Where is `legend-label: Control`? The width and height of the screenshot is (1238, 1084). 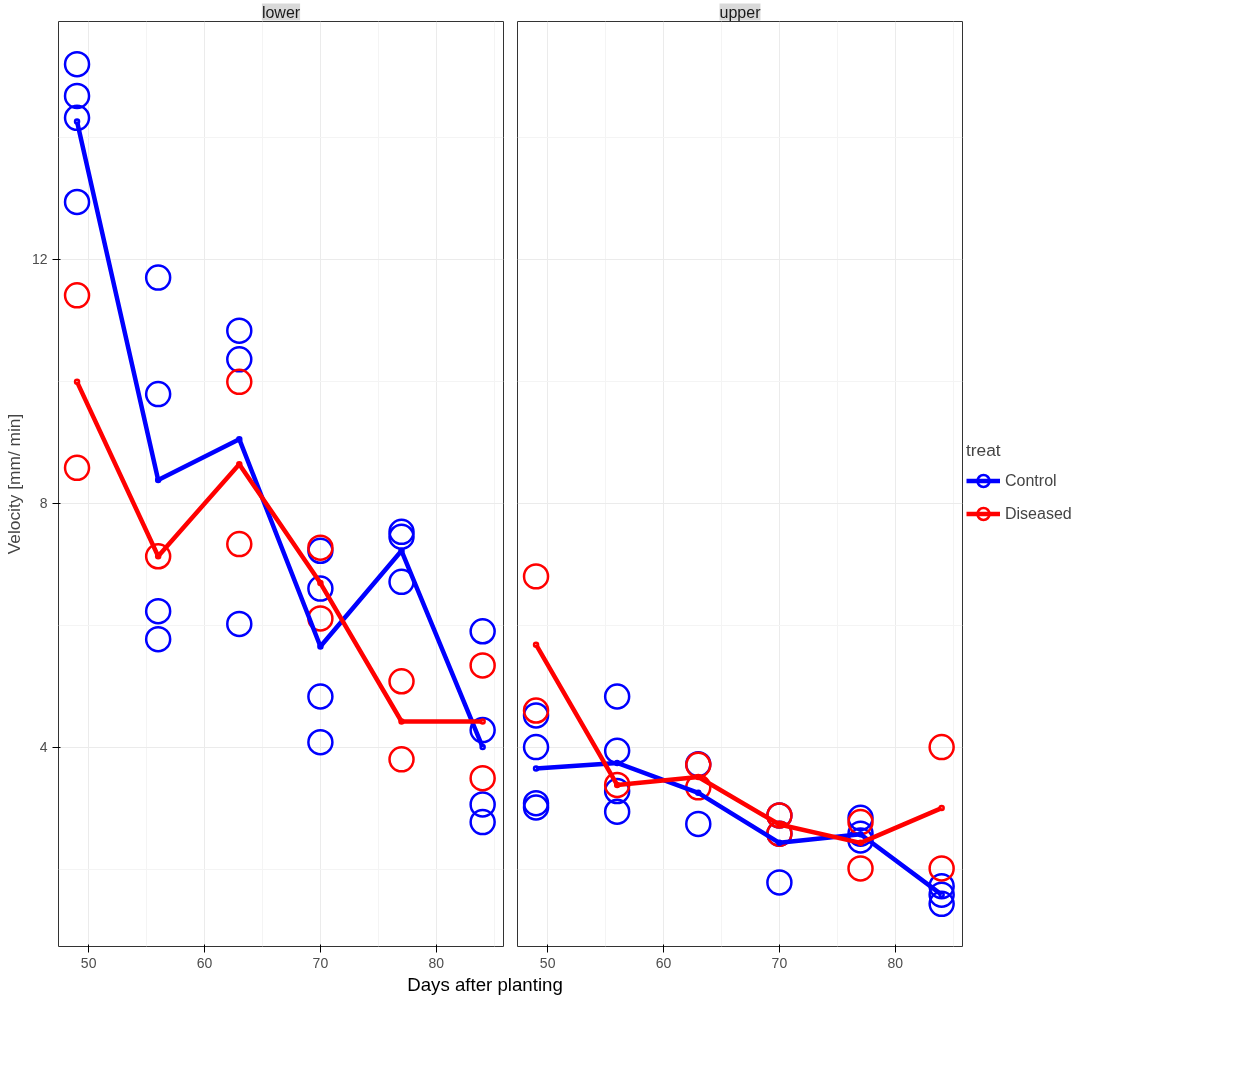 legend-label: Control is located at coordinates (1031, 480).